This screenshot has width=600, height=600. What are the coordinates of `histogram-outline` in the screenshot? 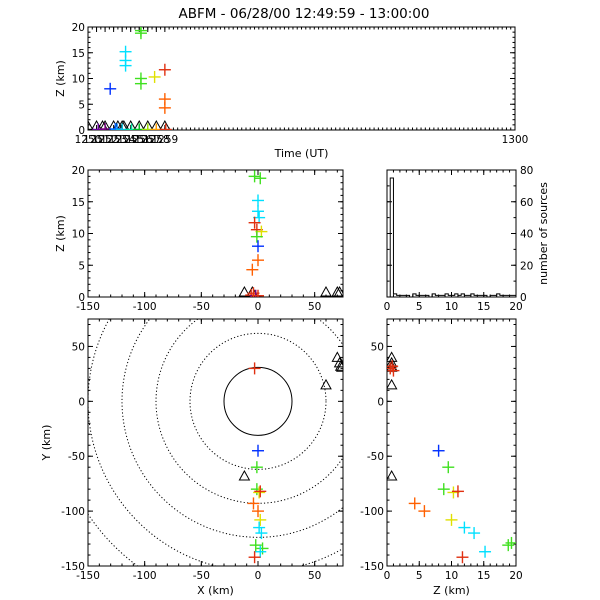 It's located at (452, 237).